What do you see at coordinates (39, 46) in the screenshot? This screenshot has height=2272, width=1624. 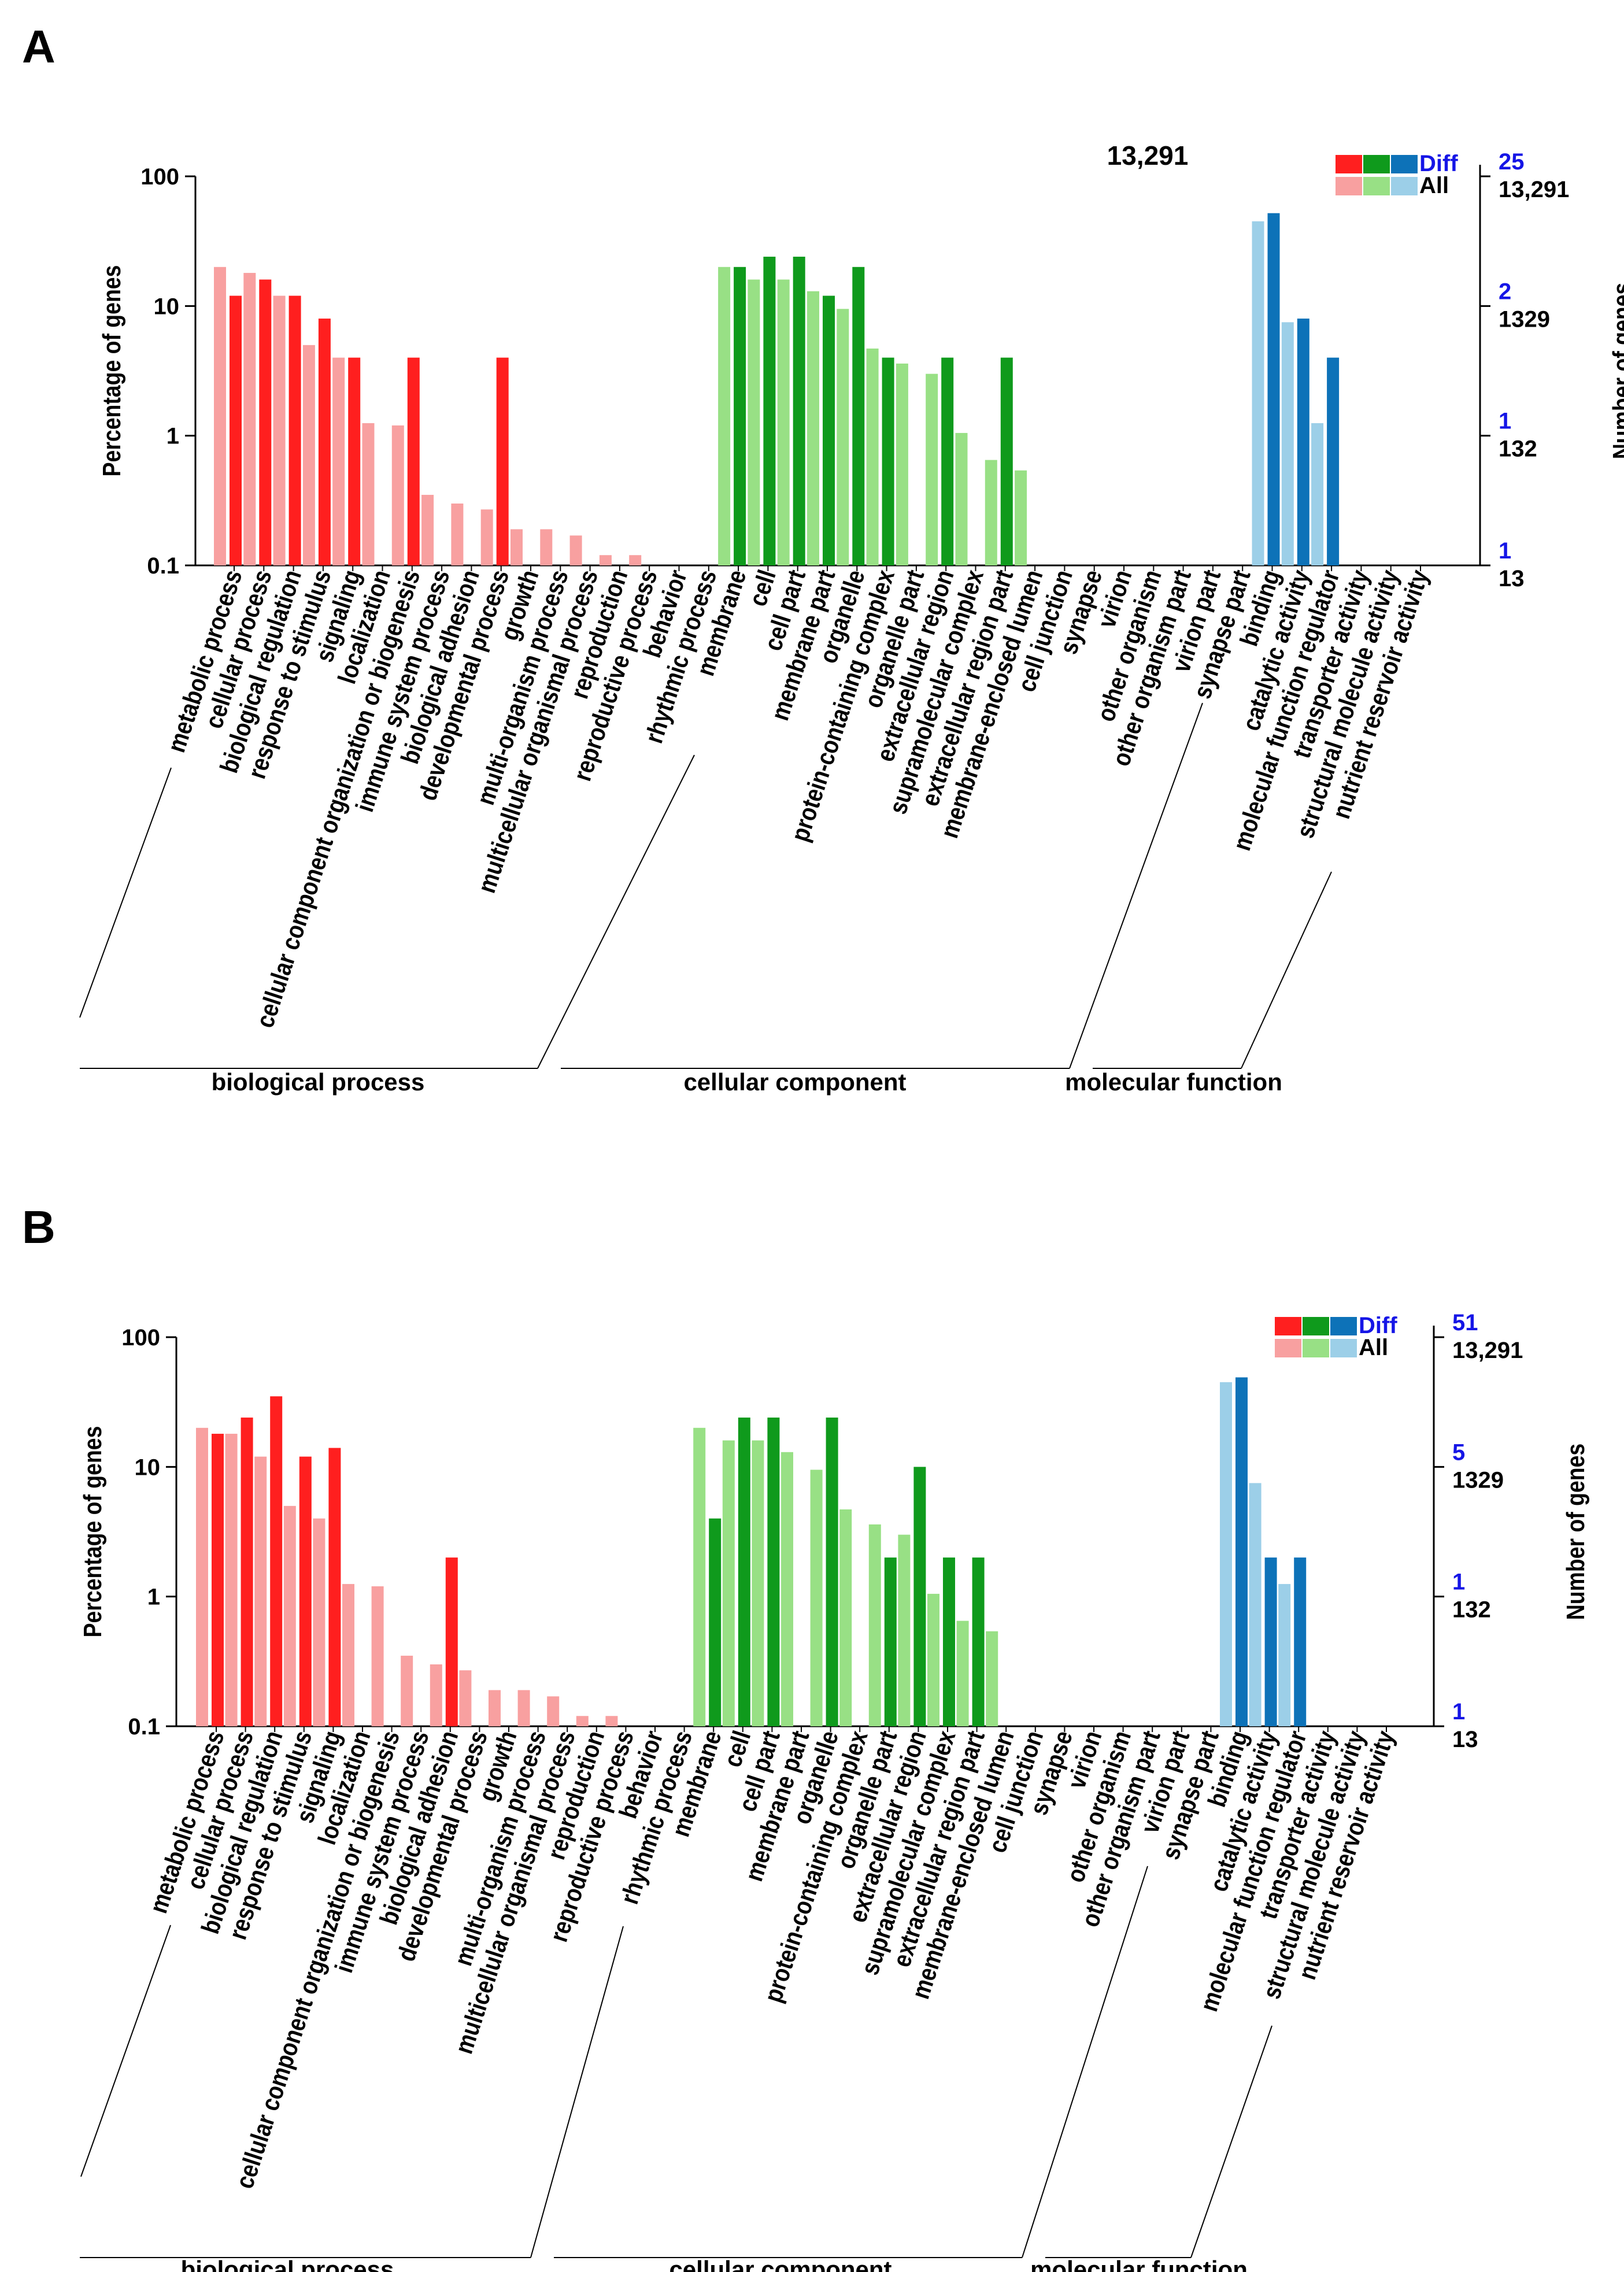 I see `panel-letter: A` at bounding box center [39, 46].